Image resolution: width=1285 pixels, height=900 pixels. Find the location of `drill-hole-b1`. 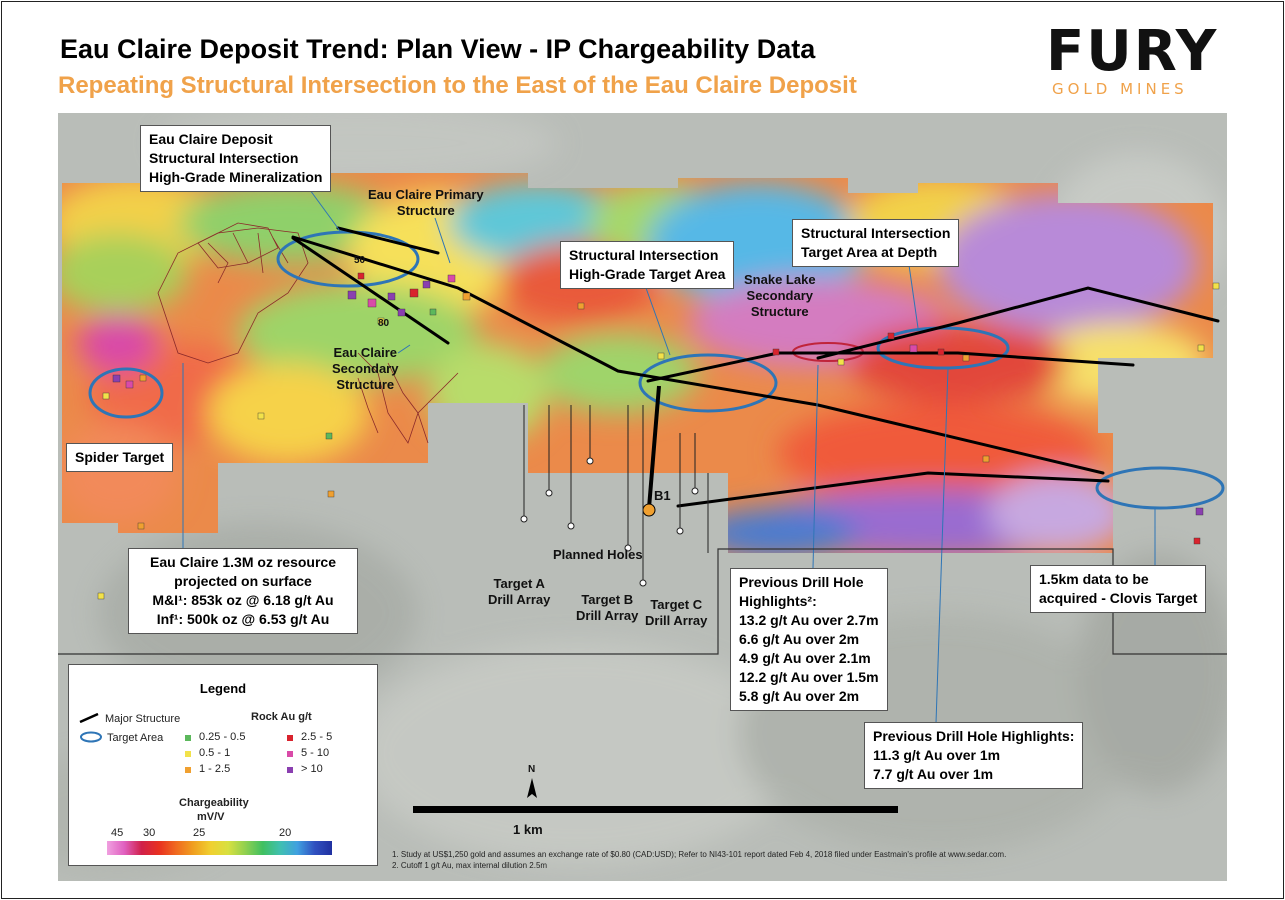

drill-hole-b1 is located at coordinates (654, 447).